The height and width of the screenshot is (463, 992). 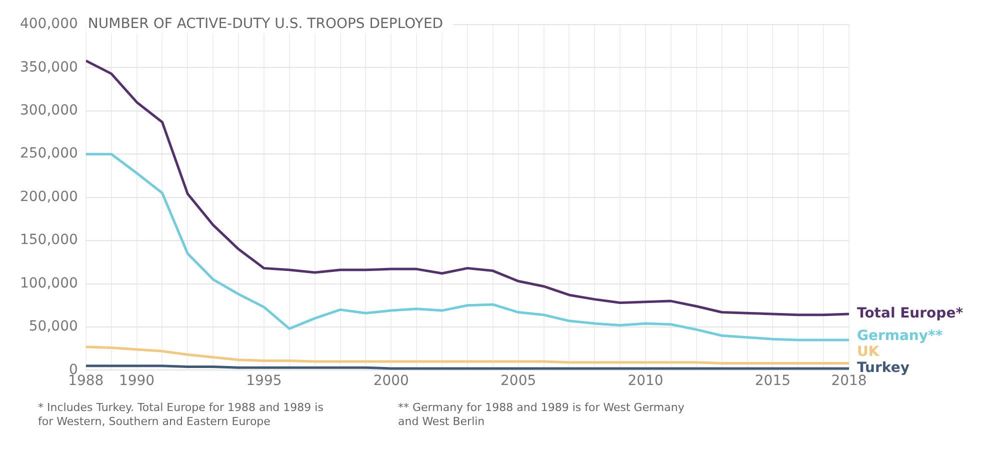 I want to click on y-tick-label: 250,000, so click(x=49, y=154).